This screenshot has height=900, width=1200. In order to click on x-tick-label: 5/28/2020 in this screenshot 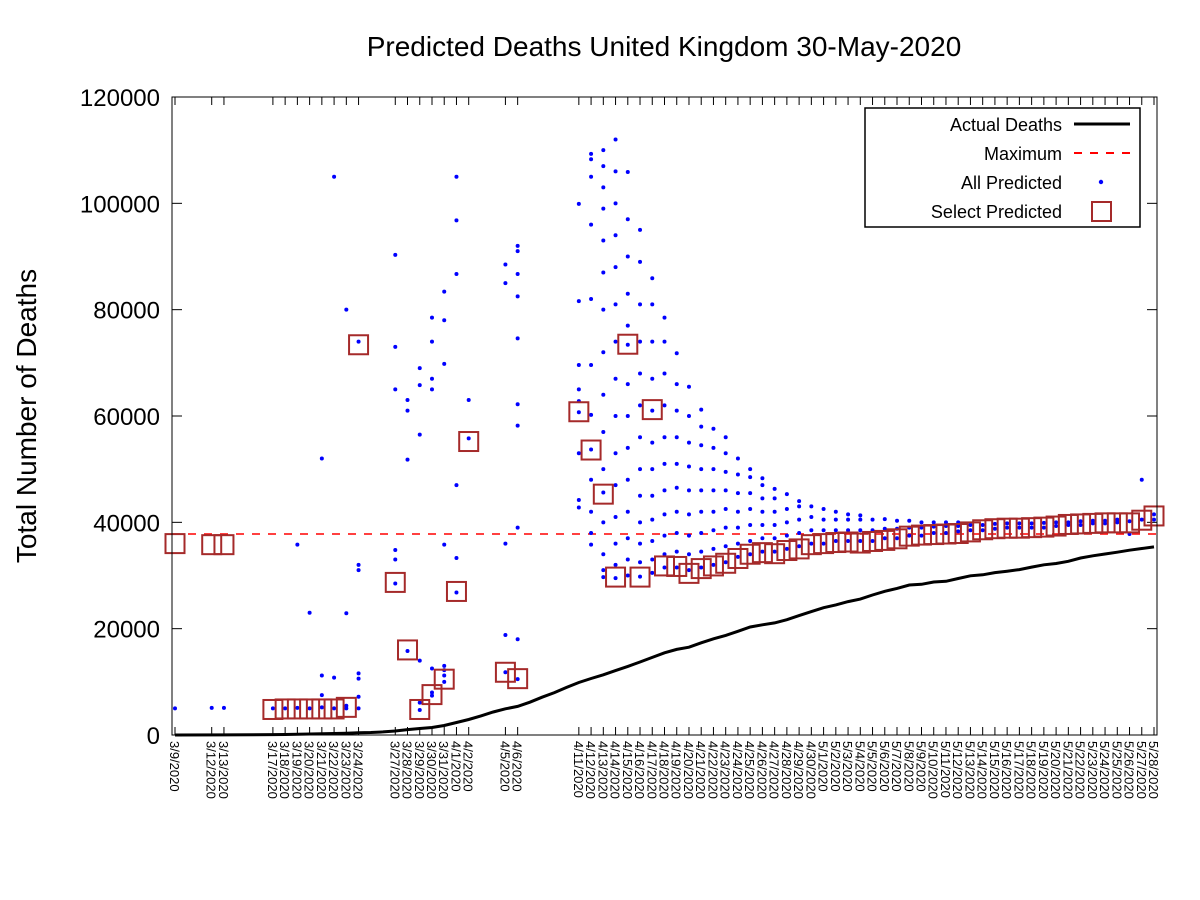, I will do `click(1153, 770)`.